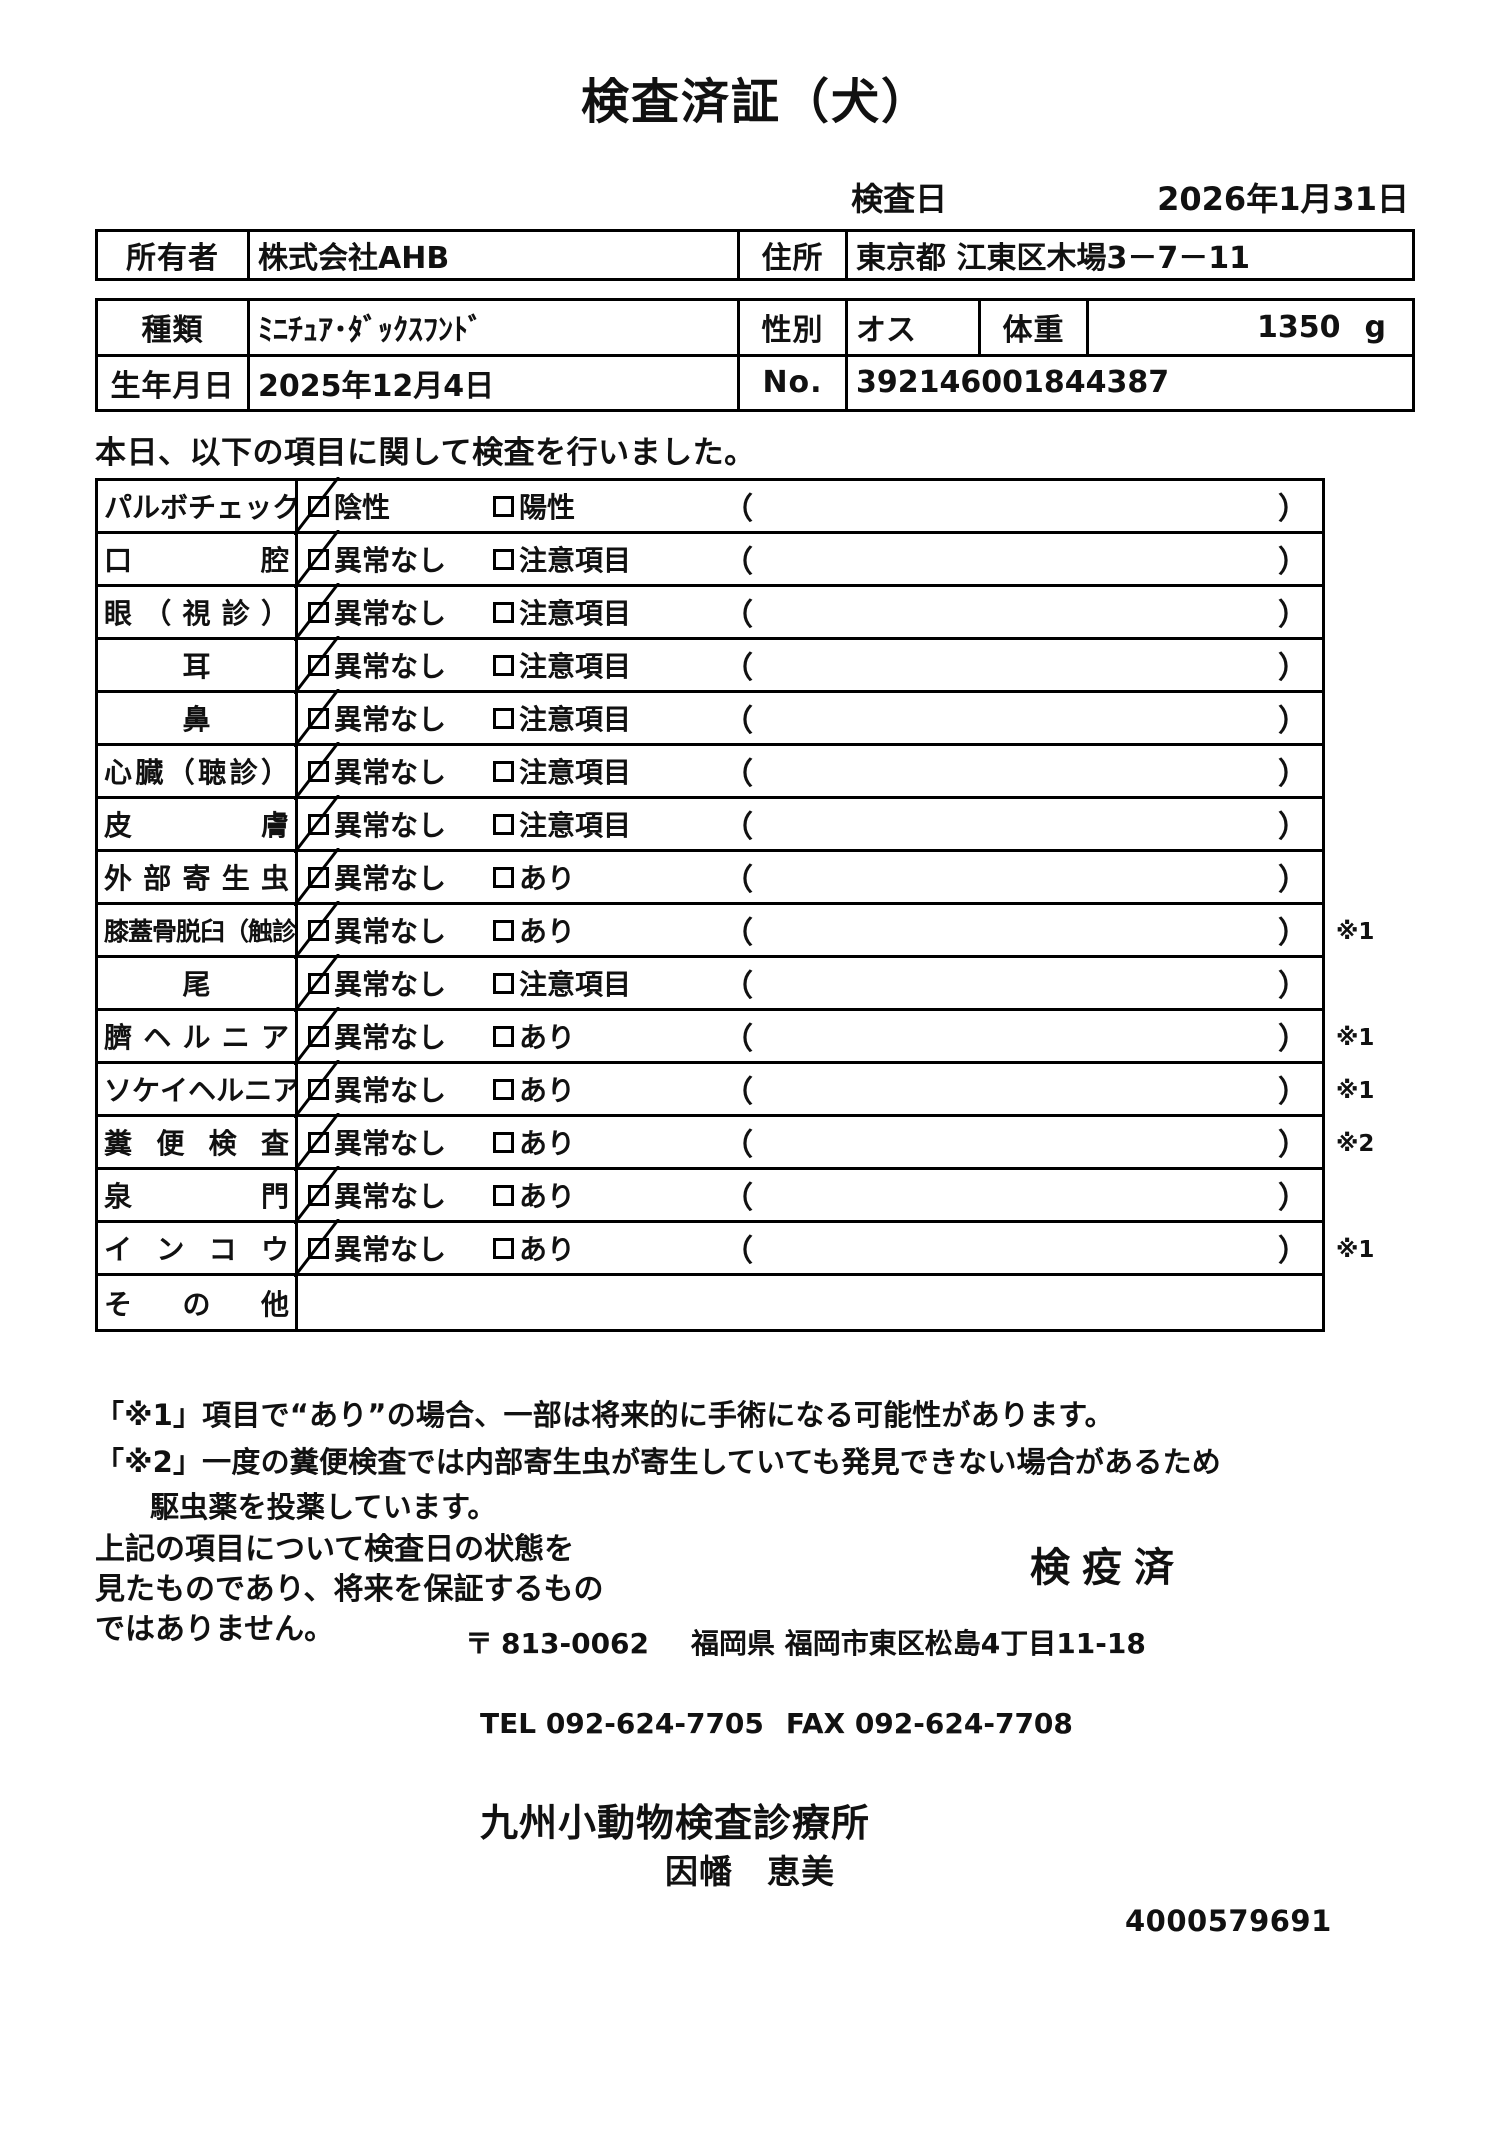 The image size is (1512, 2150). I want to click on label-char: ）, so click(274, 613).